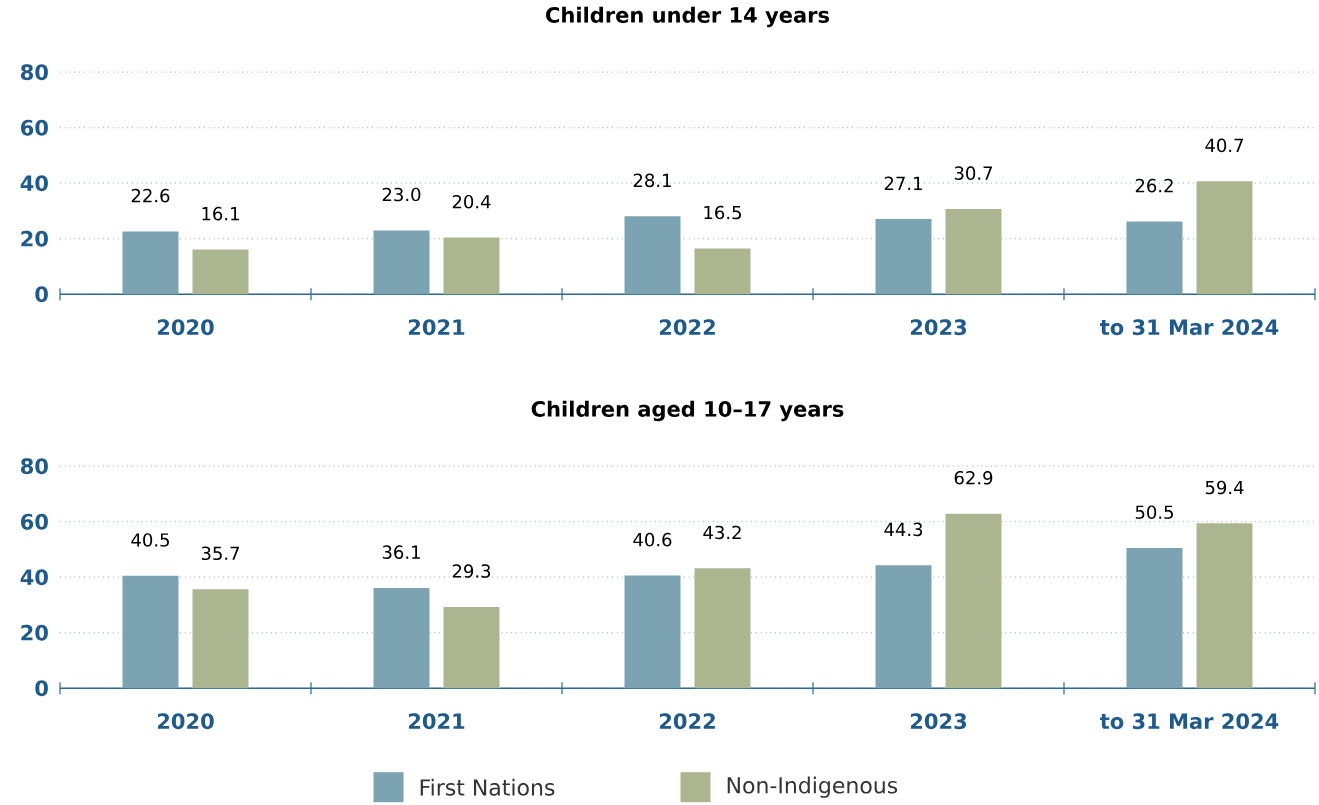  What do you see at coordinates (220, 214) in the screenshot?
I see `data-label: 16.1` at bounding box center [220, 214].